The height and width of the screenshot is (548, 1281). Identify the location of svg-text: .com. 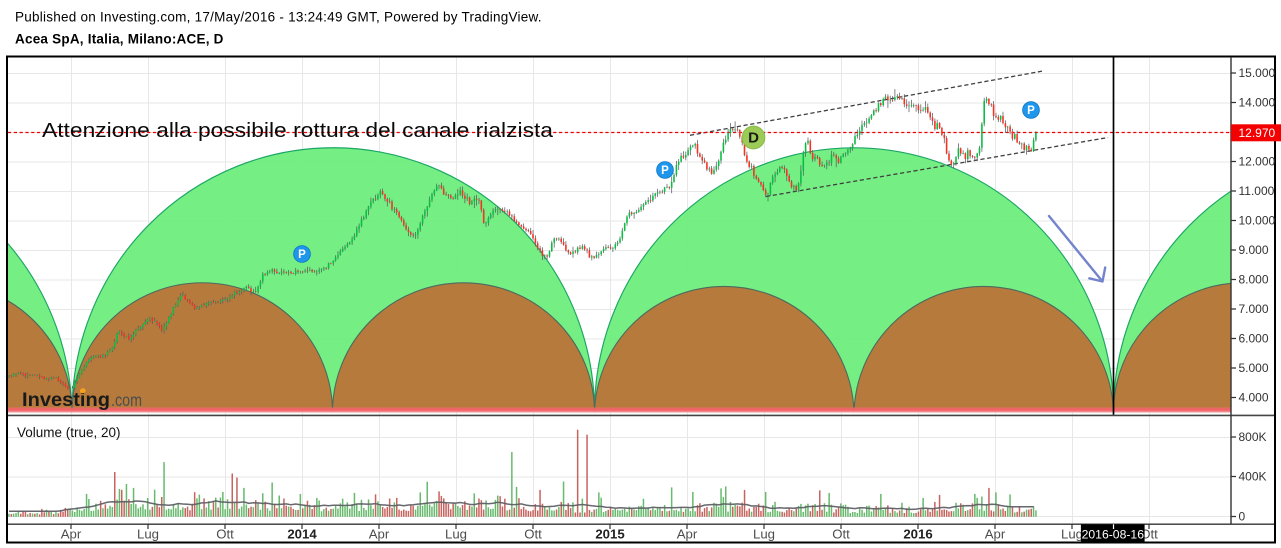
(126, 400).